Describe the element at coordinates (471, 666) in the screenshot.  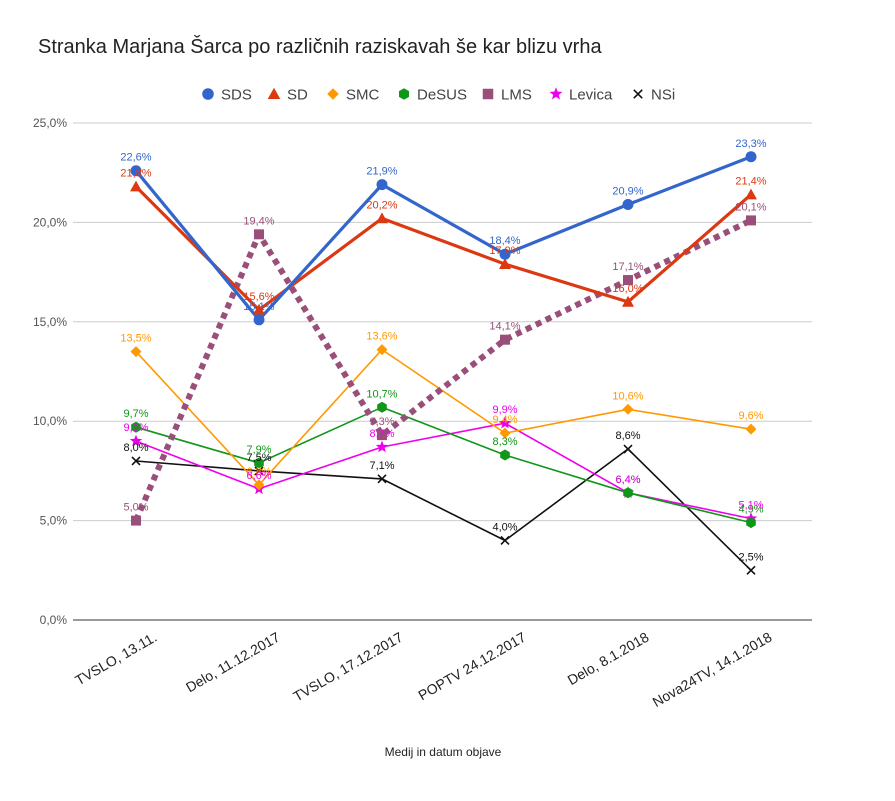
I see `x-tick-label: POPTV 24.12.2017` at that location.